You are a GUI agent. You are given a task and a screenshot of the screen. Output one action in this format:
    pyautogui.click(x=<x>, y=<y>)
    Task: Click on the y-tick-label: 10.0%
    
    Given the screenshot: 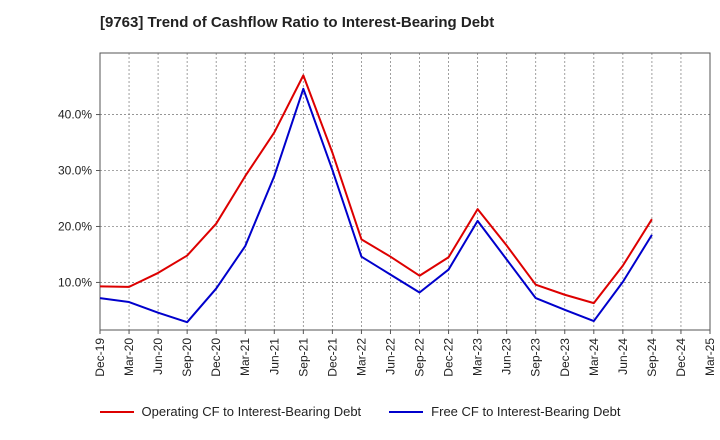 What is the action you would take?
    pyautogui.click(x=75, y=282)
    